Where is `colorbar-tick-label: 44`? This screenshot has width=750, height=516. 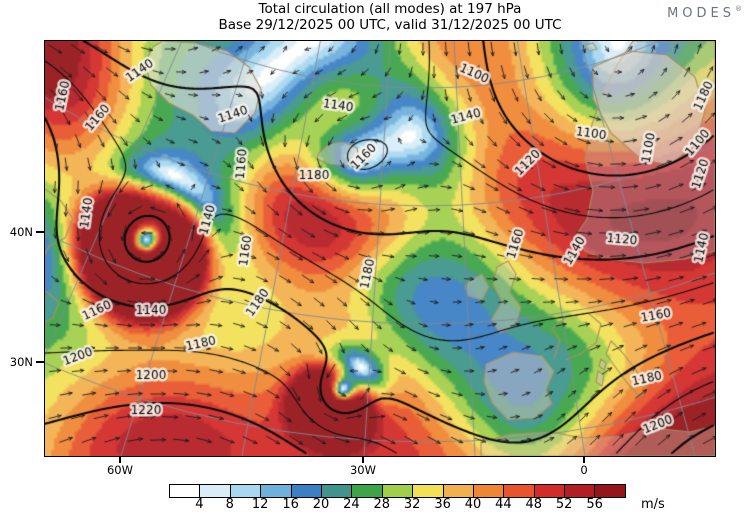 colorbar-tick-label: 44 is located at coordinates (503, 504).